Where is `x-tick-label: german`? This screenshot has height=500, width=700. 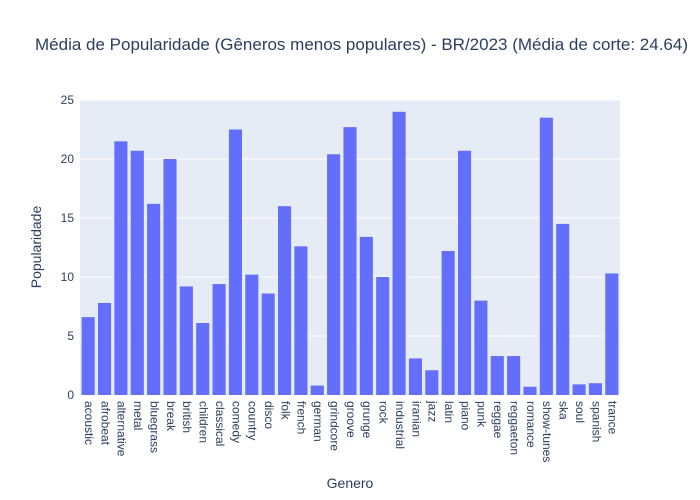
x-tick-label: german is located at coordinates (318, 421).